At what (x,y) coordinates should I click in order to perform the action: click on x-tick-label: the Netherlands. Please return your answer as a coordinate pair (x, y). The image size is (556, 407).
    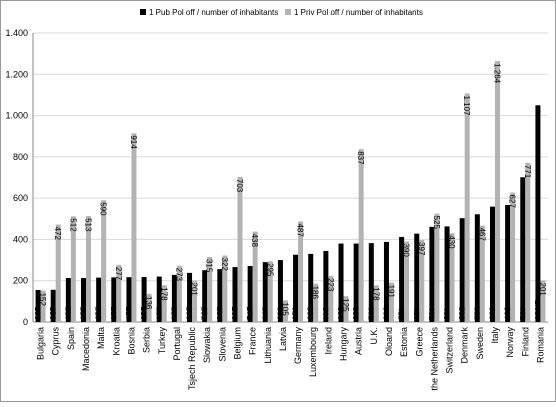
    Looking at the image, I should click on (434, 359).